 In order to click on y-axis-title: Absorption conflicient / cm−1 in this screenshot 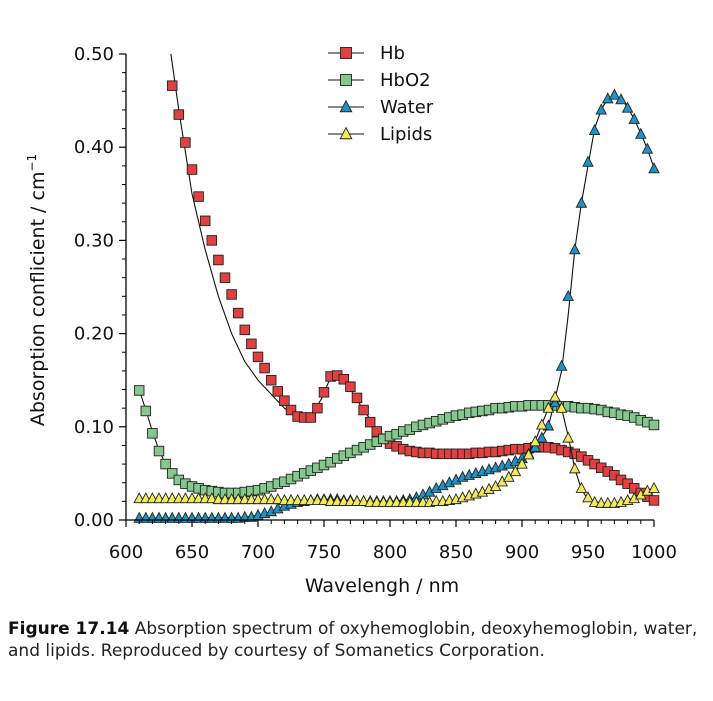, I will do `click(37, 290)`.